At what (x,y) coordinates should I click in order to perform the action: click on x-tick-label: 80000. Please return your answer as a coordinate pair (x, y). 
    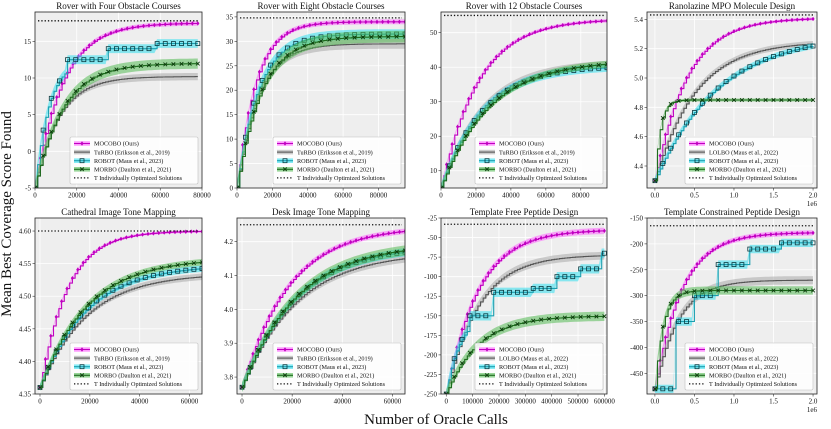
    Looking at the image, I should click on (202, 196).